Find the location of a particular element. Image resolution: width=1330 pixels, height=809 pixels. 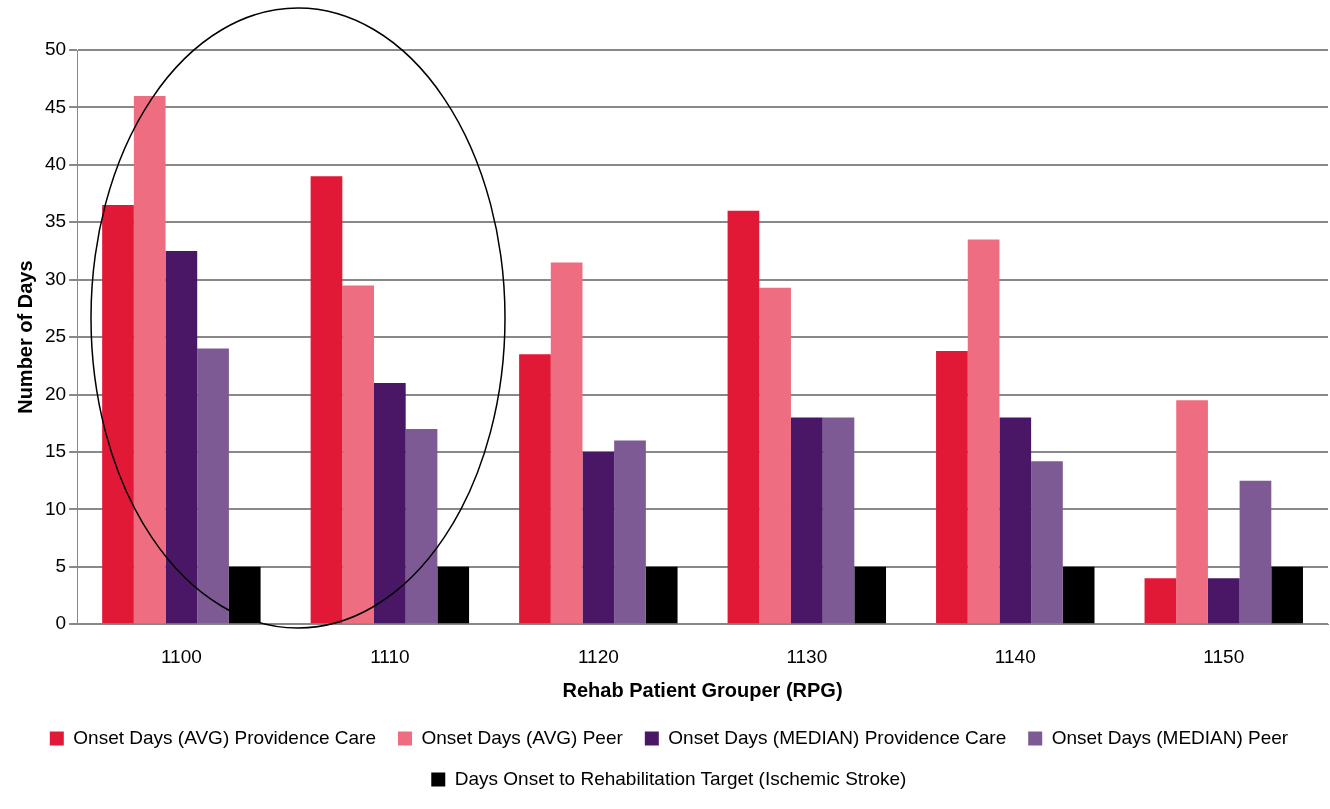

y-tick-label: 10 is located at coordinates (55, 508).